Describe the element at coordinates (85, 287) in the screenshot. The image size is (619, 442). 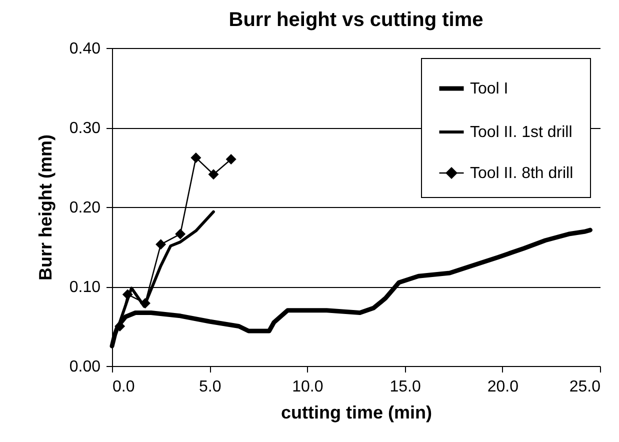
I see `y-tick-label: 0.10` at that location.